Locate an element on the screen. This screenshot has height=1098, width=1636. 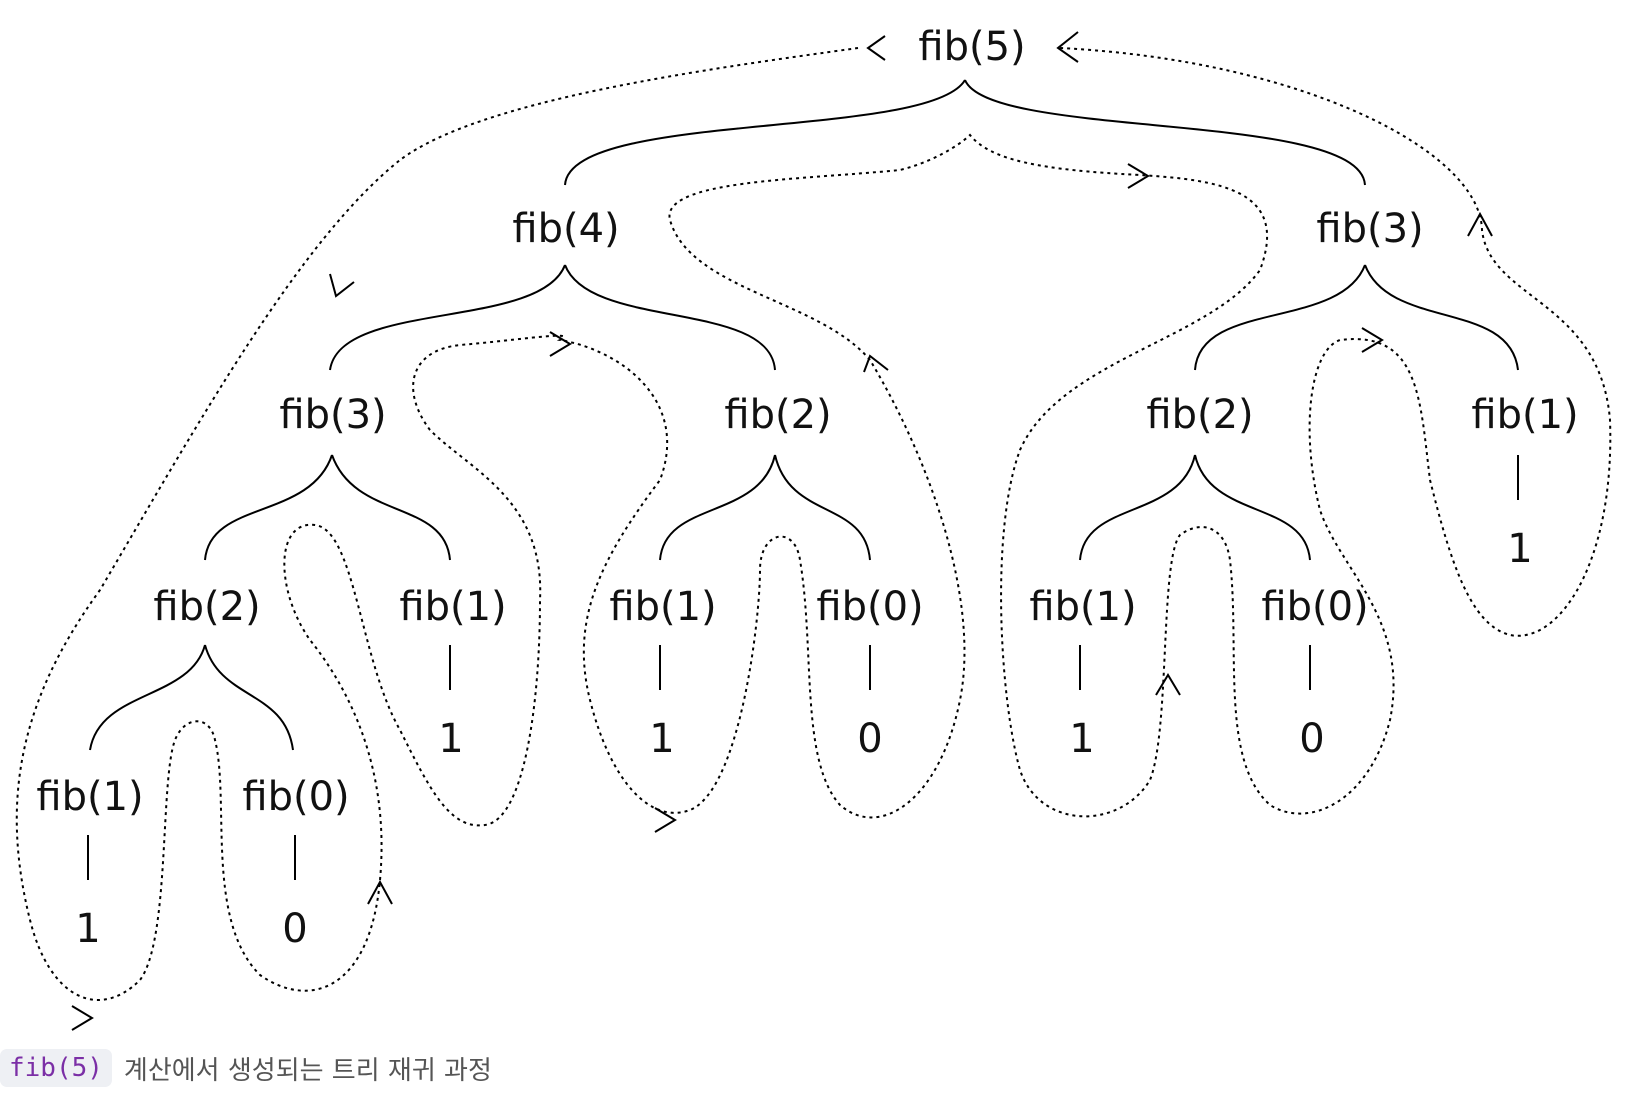
node-fib-0-c: fib(0) is located at coordinates (1314, 607).